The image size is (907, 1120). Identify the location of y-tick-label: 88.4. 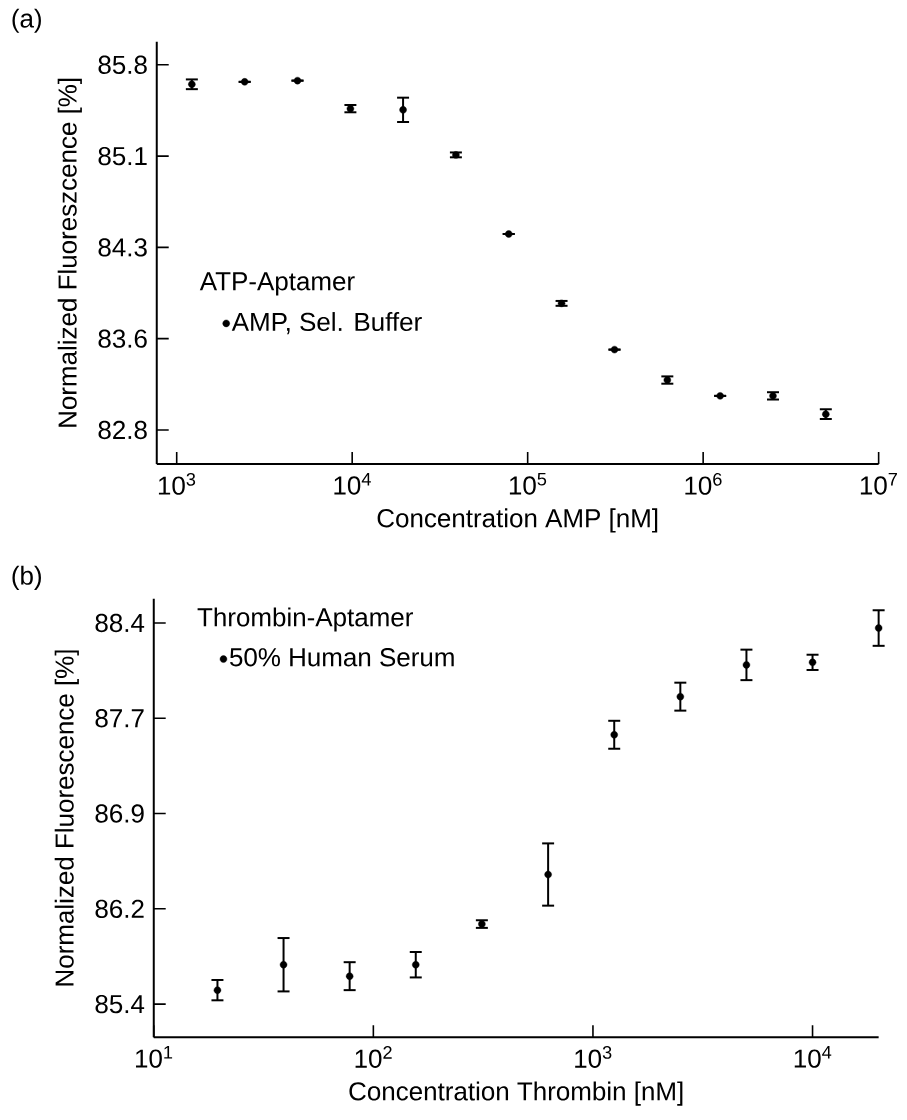
(120, 623).